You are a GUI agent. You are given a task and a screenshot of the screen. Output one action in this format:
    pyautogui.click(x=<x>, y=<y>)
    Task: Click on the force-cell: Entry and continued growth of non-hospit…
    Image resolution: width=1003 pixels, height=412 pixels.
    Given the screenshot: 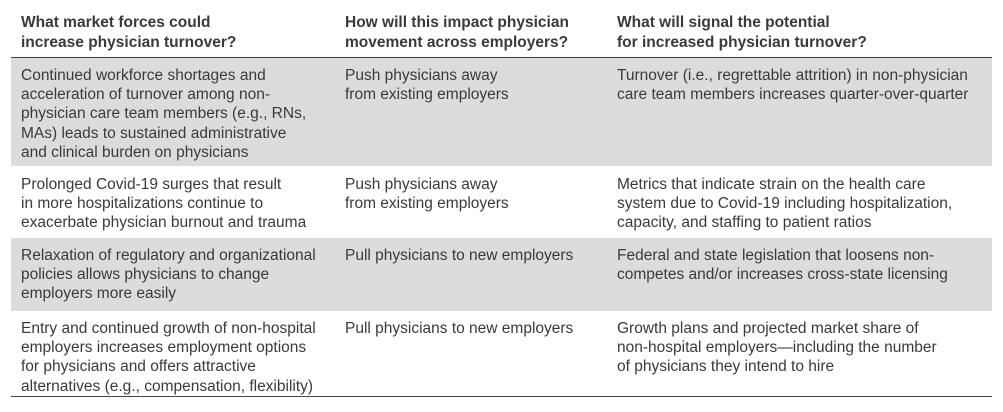 What is the action you would take?
    pyautogui.click(x=172, y=353)
    